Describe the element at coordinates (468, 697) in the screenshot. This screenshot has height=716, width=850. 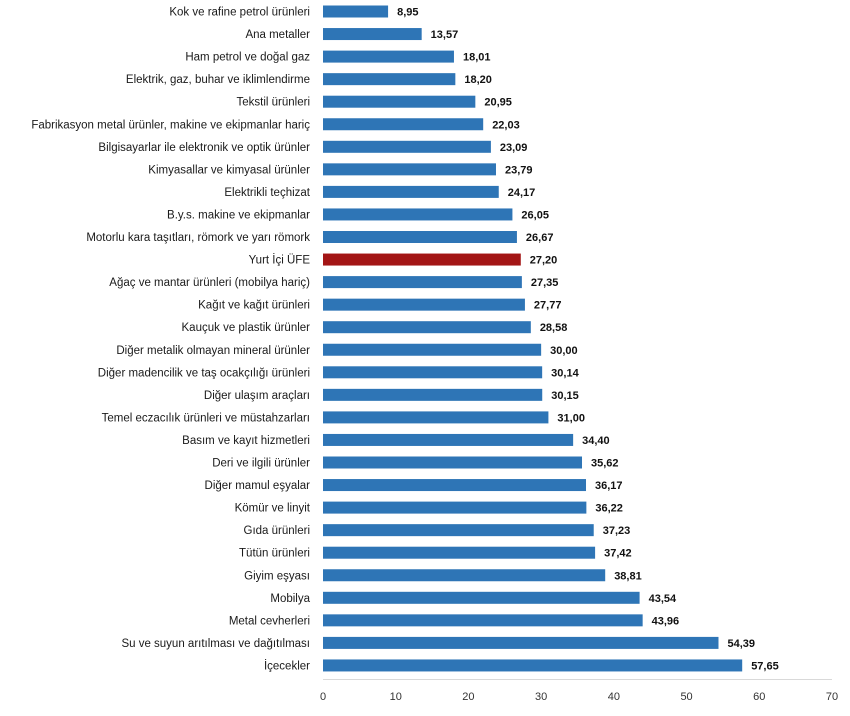
I see `x-tick-label: 20` at that location.